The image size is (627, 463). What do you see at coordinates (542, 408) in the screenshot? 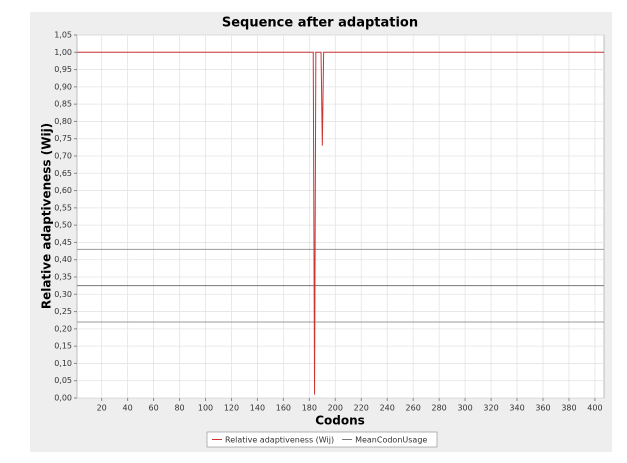
I see `x-tick-label: 360` at bounding box center [542, 408].